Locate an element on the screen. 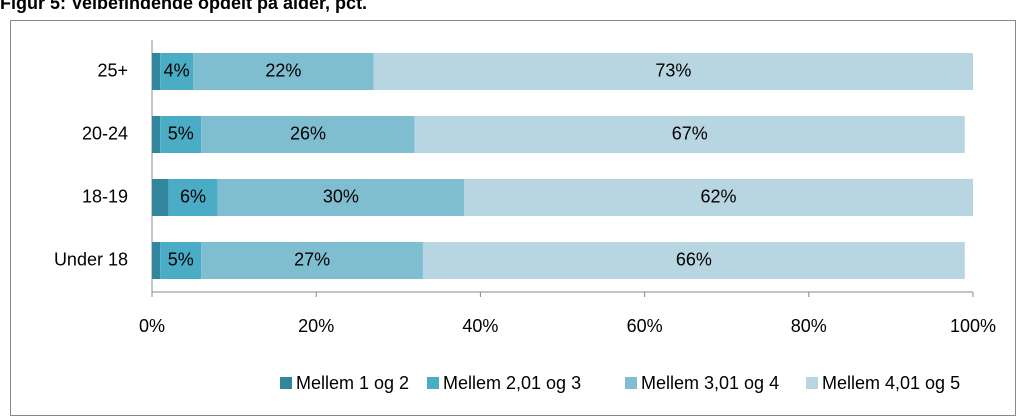 The width and height of the screenshot is (1017, 417). x-tick-label: 80% is located at coordinates (809, 326).